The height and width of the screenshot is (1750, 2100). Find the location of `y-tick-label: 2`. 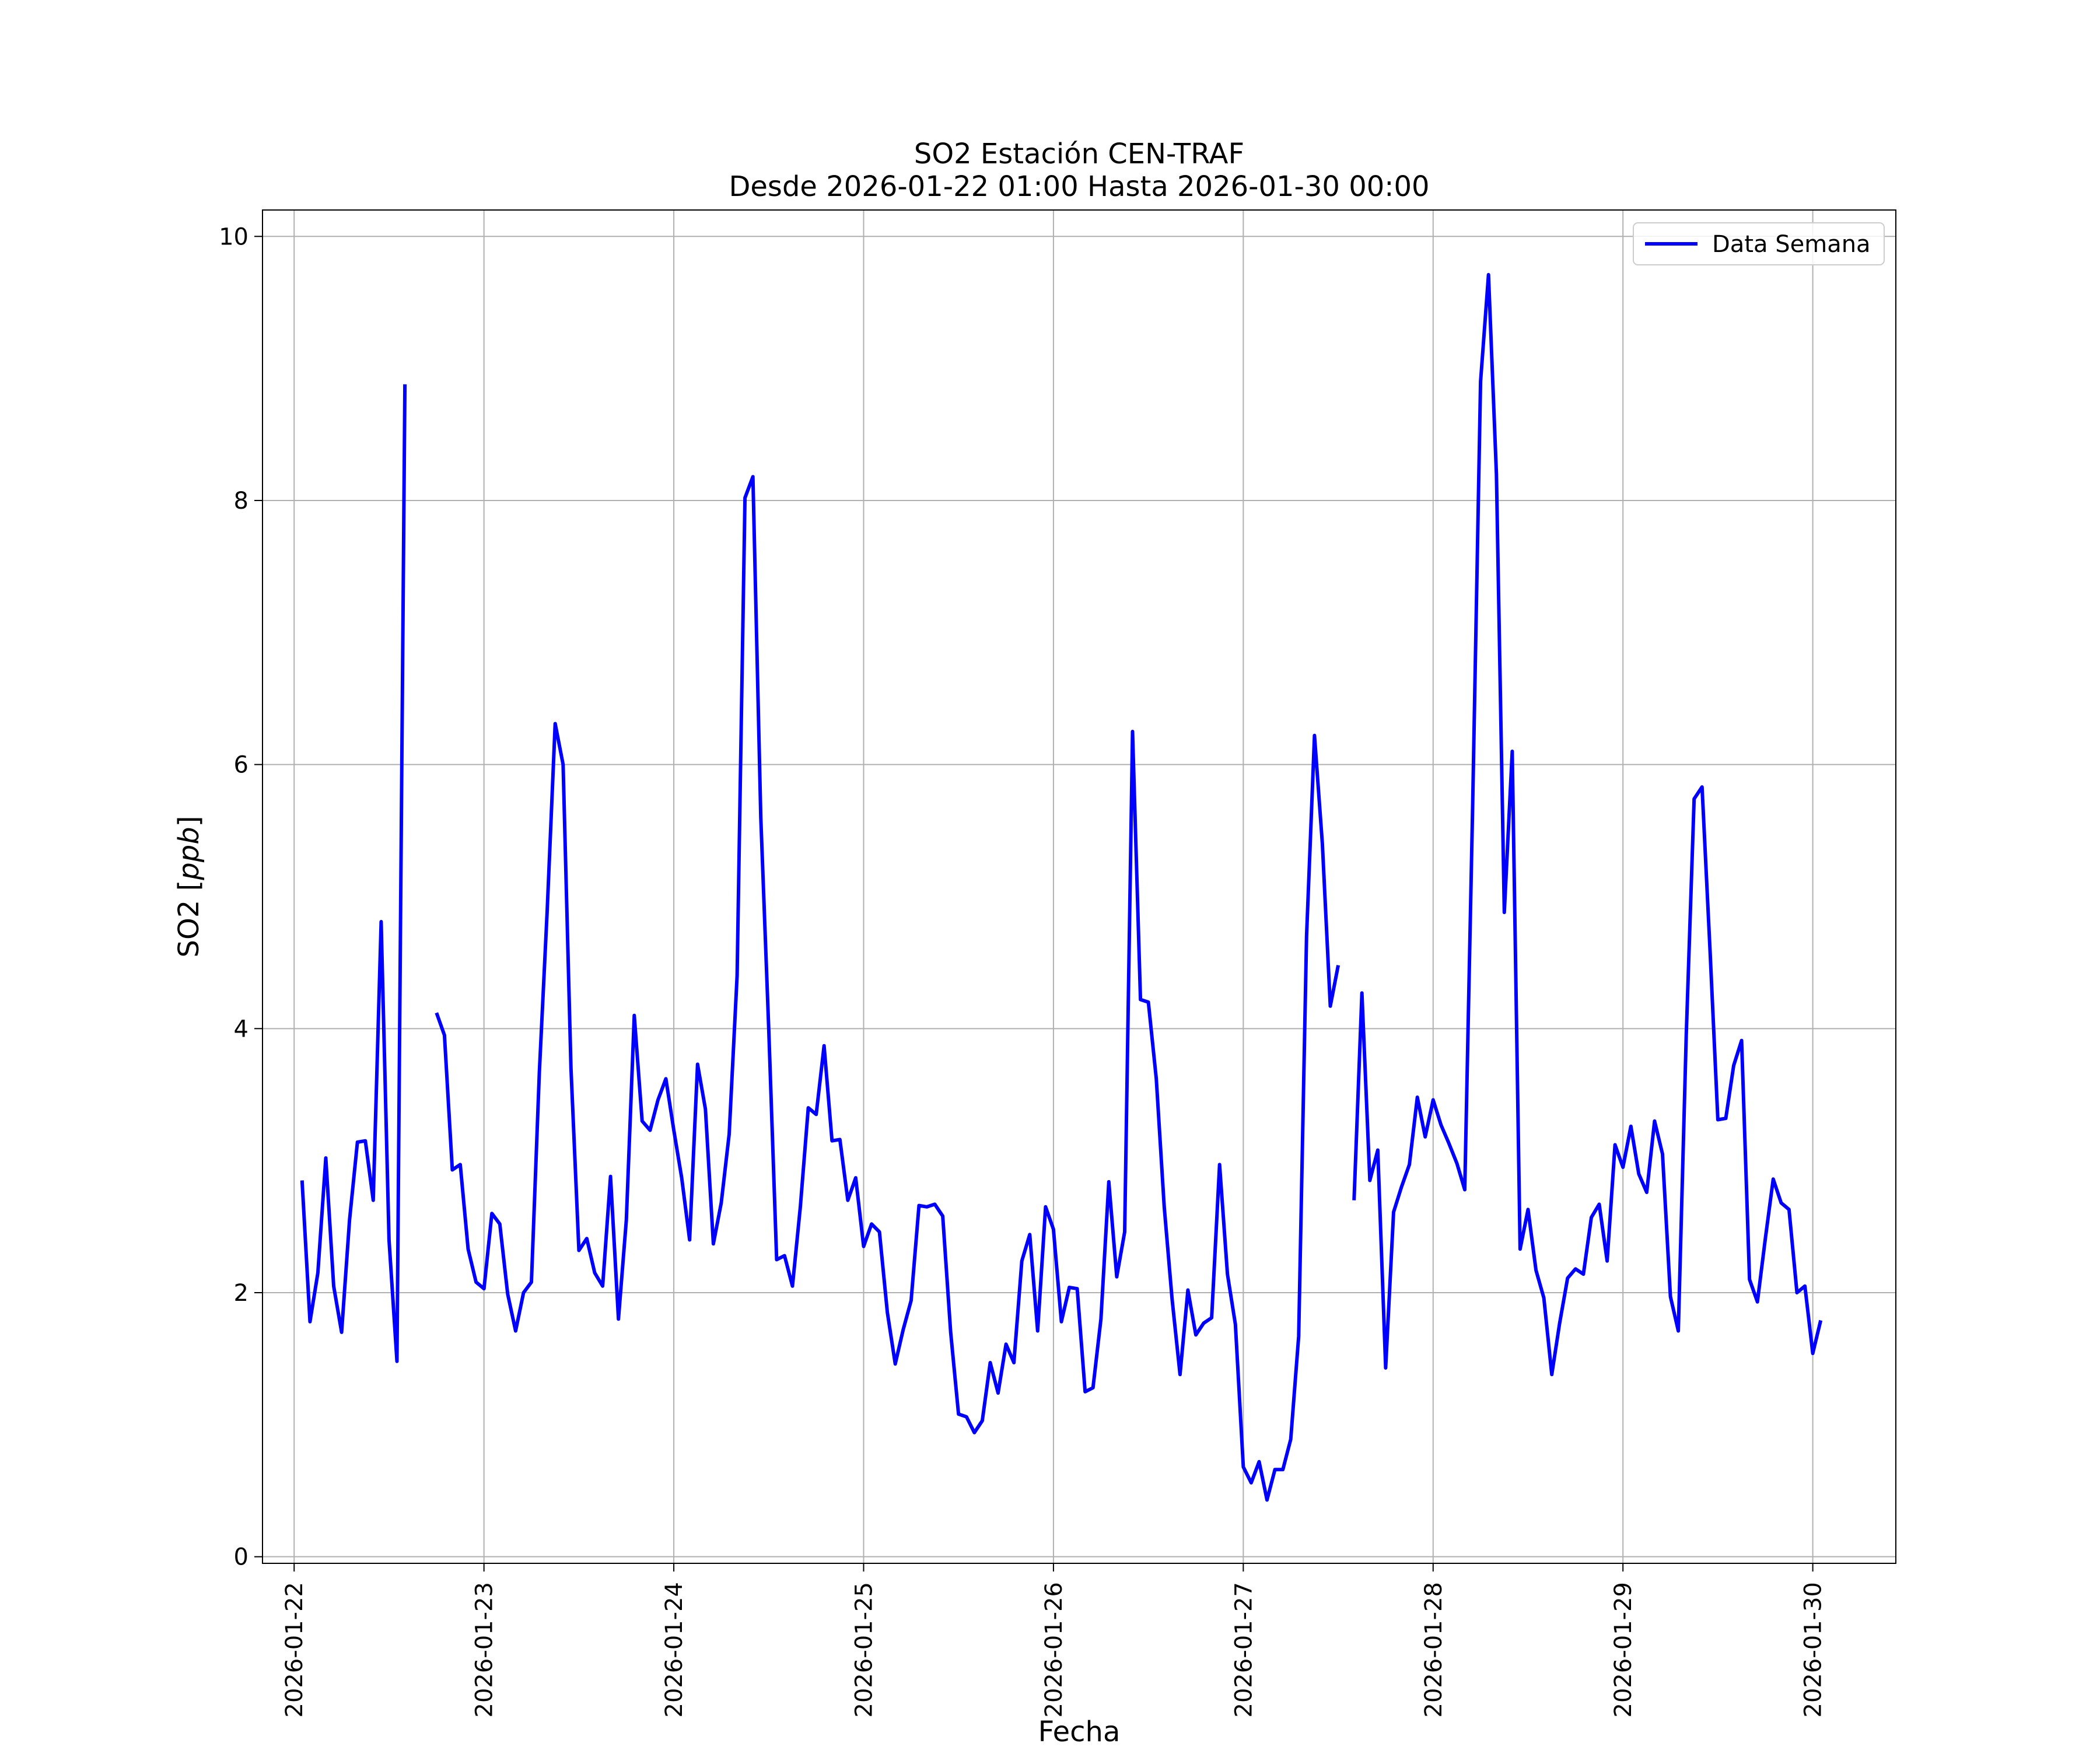

y-tick-label: 2 is located at coordinates (242, 1293).